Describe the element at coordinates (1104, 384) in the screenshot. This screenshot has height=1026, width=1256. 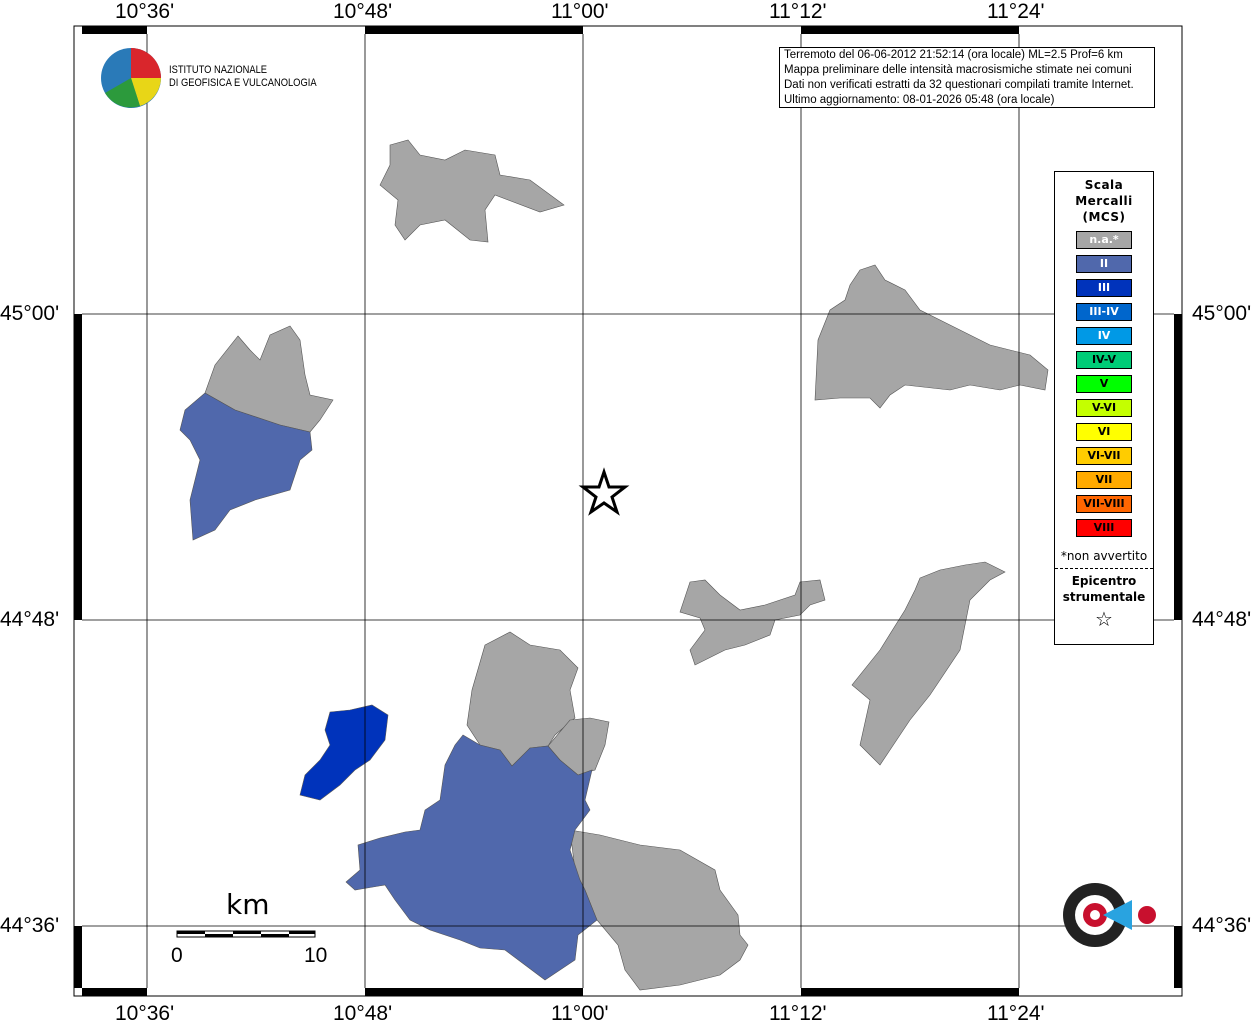
I see `legend-swatch: V` at that location.